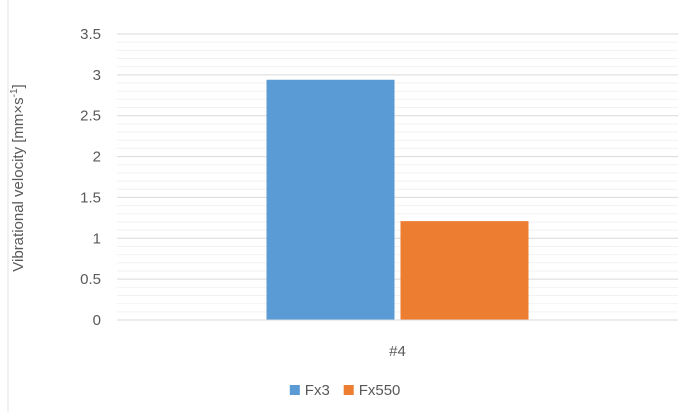 This screenshot has height=412, width=691. I want to click on legend-label-fx3: Fx3, so click(317, 390).